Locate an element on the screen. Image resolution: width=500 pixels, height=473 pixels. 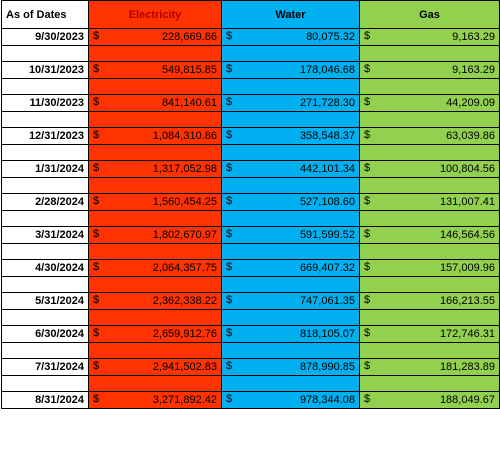
gas-cell-value: 100,804.56 is located at coordinates (467, 169).